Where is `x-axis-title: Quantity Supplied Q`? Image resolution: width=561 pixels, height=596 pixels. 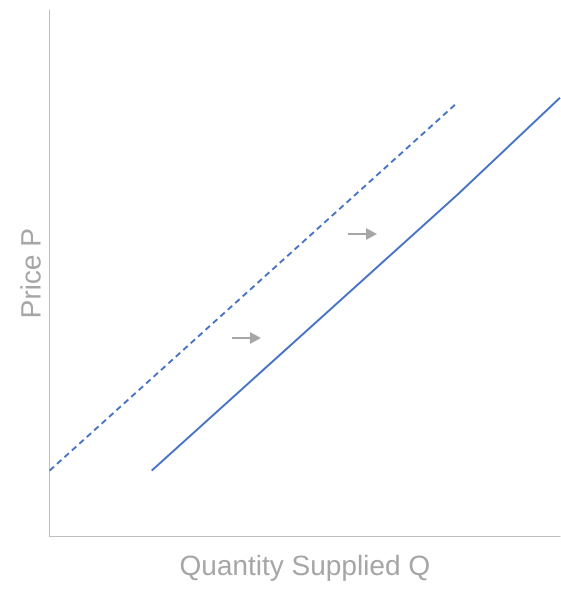 x-axis-title: Quantity Supplied Q is located at coordinates (305, 565).